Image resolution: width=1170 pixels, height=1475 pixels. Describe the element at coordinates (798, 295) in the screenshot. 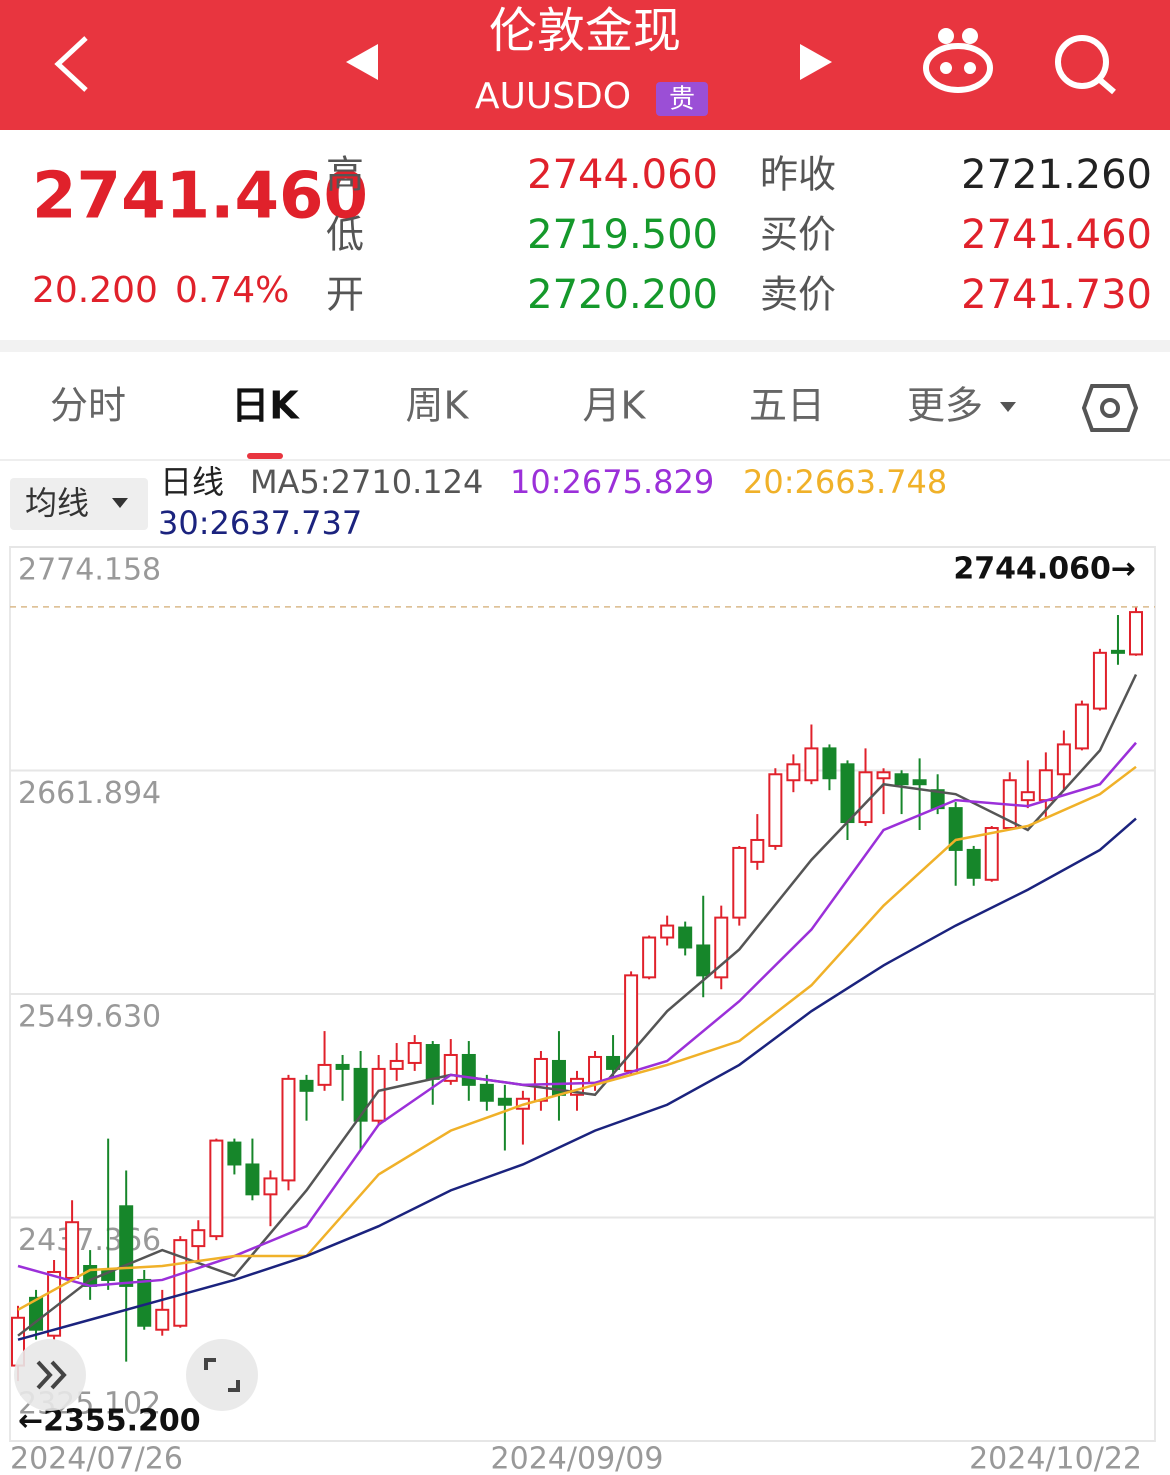

I see `field-label: 卖价` at that location.